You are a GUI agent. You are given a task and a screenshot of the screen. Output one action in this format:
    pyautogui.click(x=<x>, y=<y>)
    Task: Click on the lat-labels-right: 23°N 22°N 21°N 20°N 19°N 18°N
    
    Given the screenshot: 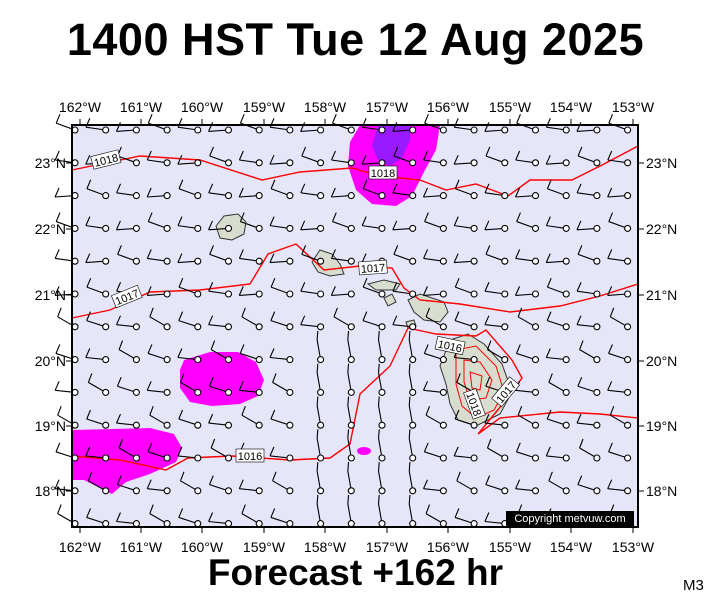 What is the action you would take?
    pyautogui.click(x=661, y=327)
    